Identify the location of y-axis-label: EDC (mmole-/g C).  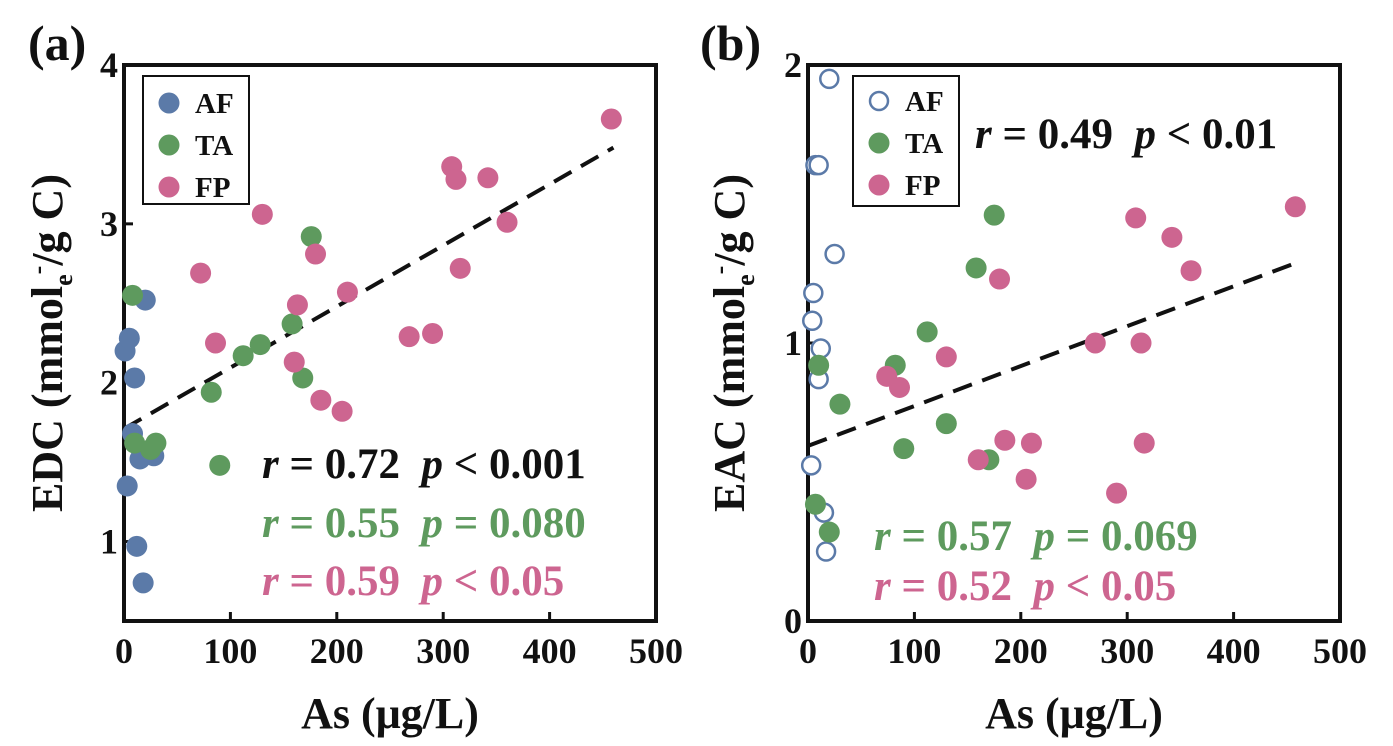
(50, 343).